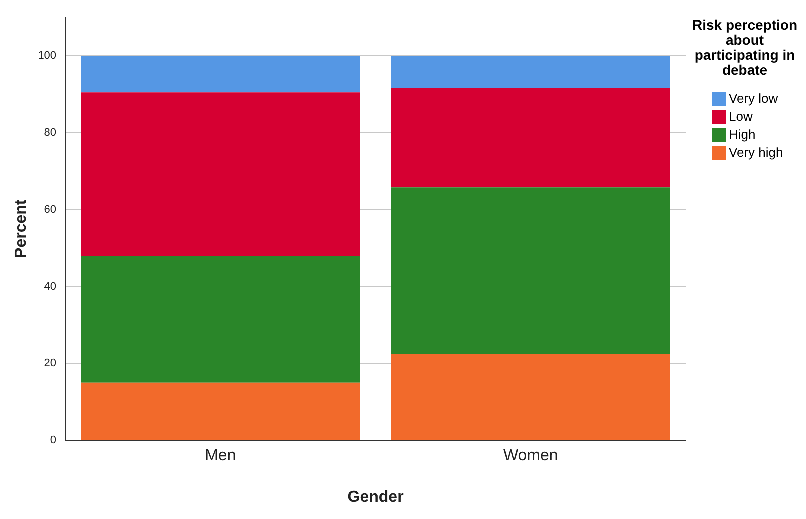  I want to click on y-tick-label: 60, so click(50, 210).